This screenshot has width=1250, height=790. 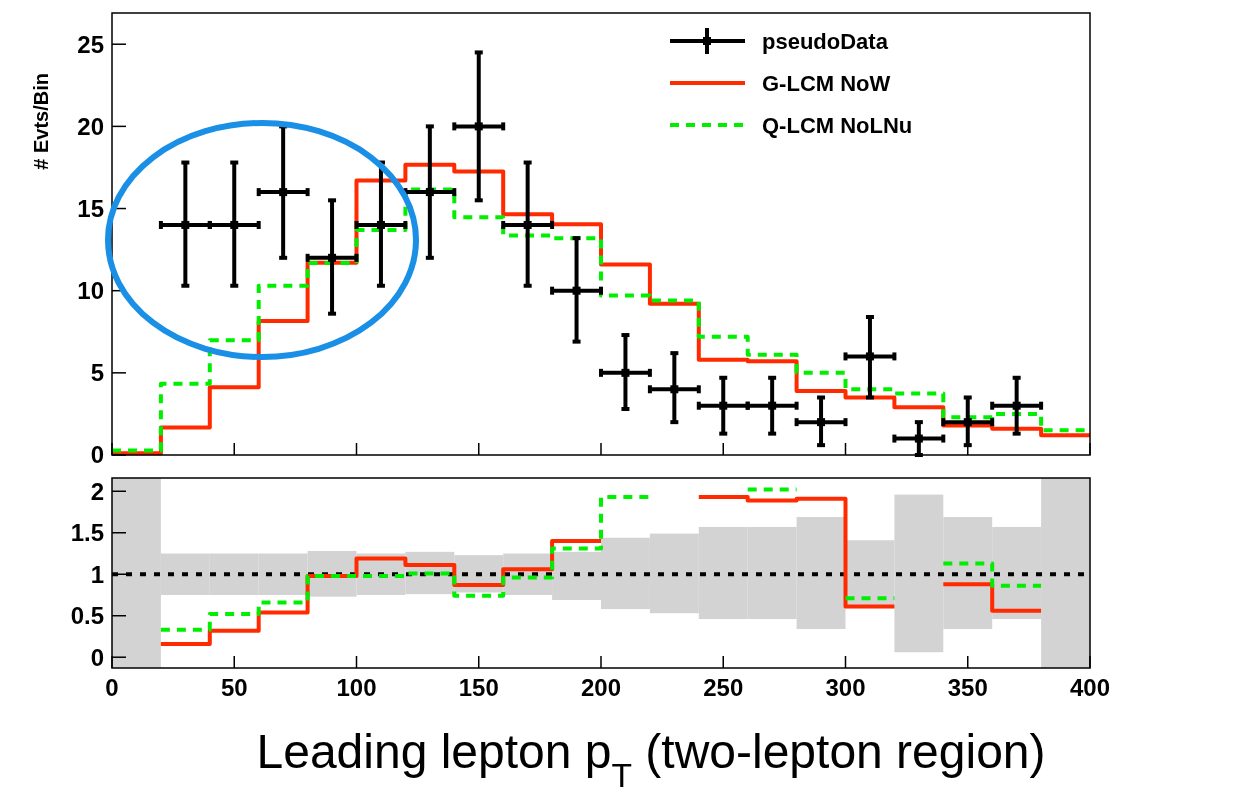 What do you see at coordinates (478, 687) in the screenshot?
I see `x-tick-label: 150` at bounding box center [478, 687].